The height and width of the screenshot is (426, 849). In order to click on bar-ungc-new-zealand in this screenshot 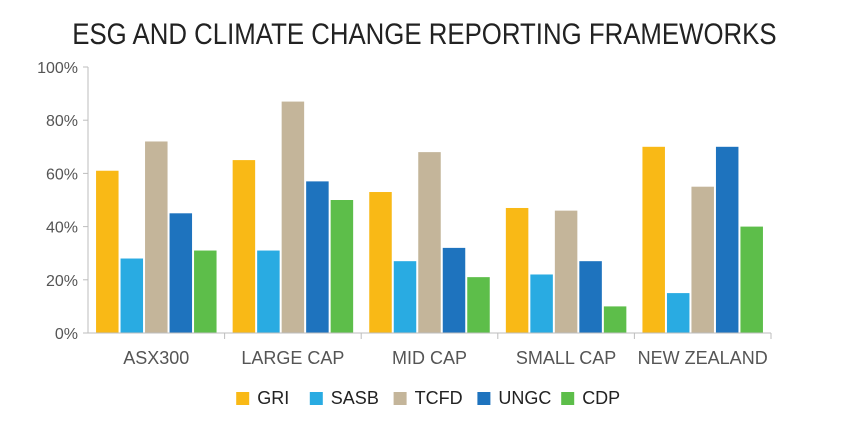, I will do `click(727, 239)`.